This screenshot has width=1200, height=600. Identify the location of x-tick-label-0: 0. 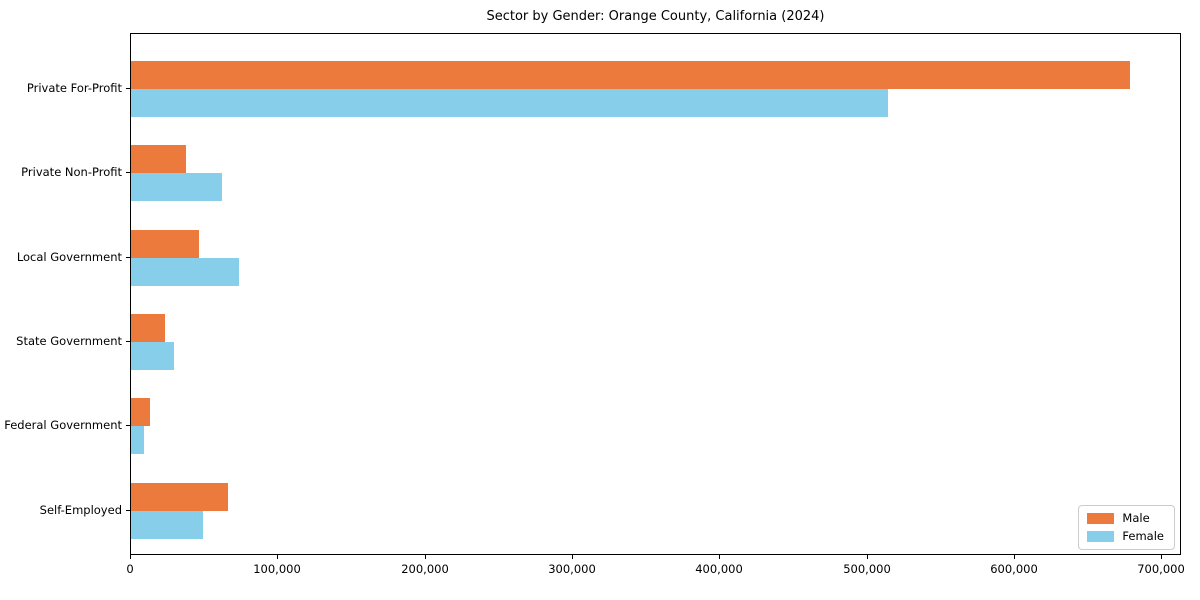
(130, 569).